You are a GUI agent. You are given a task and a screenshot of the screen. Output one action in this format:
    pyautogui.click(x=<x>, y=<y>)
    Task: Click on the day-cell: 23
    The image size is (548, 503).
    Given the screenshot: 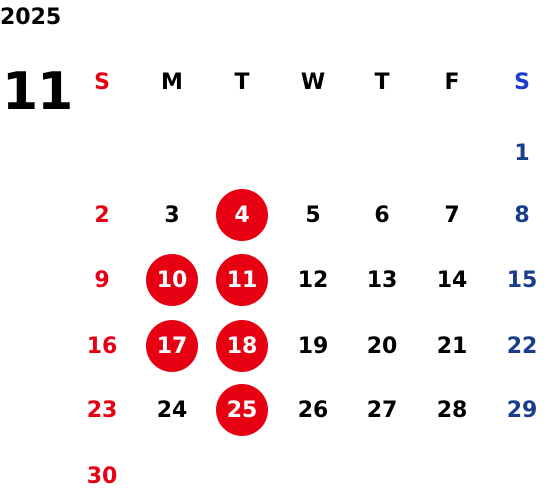 What is the action you would take?
    pyautogui.click(x=102, y=410)
    